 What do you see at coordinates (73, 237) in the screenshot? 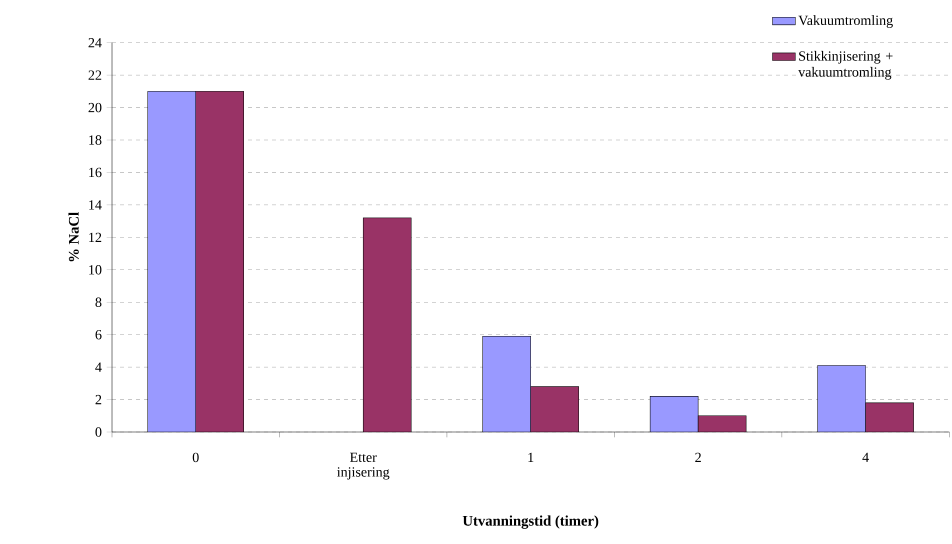
I see `y-axis-title: % NaCl` at bounding box center [73, 237].